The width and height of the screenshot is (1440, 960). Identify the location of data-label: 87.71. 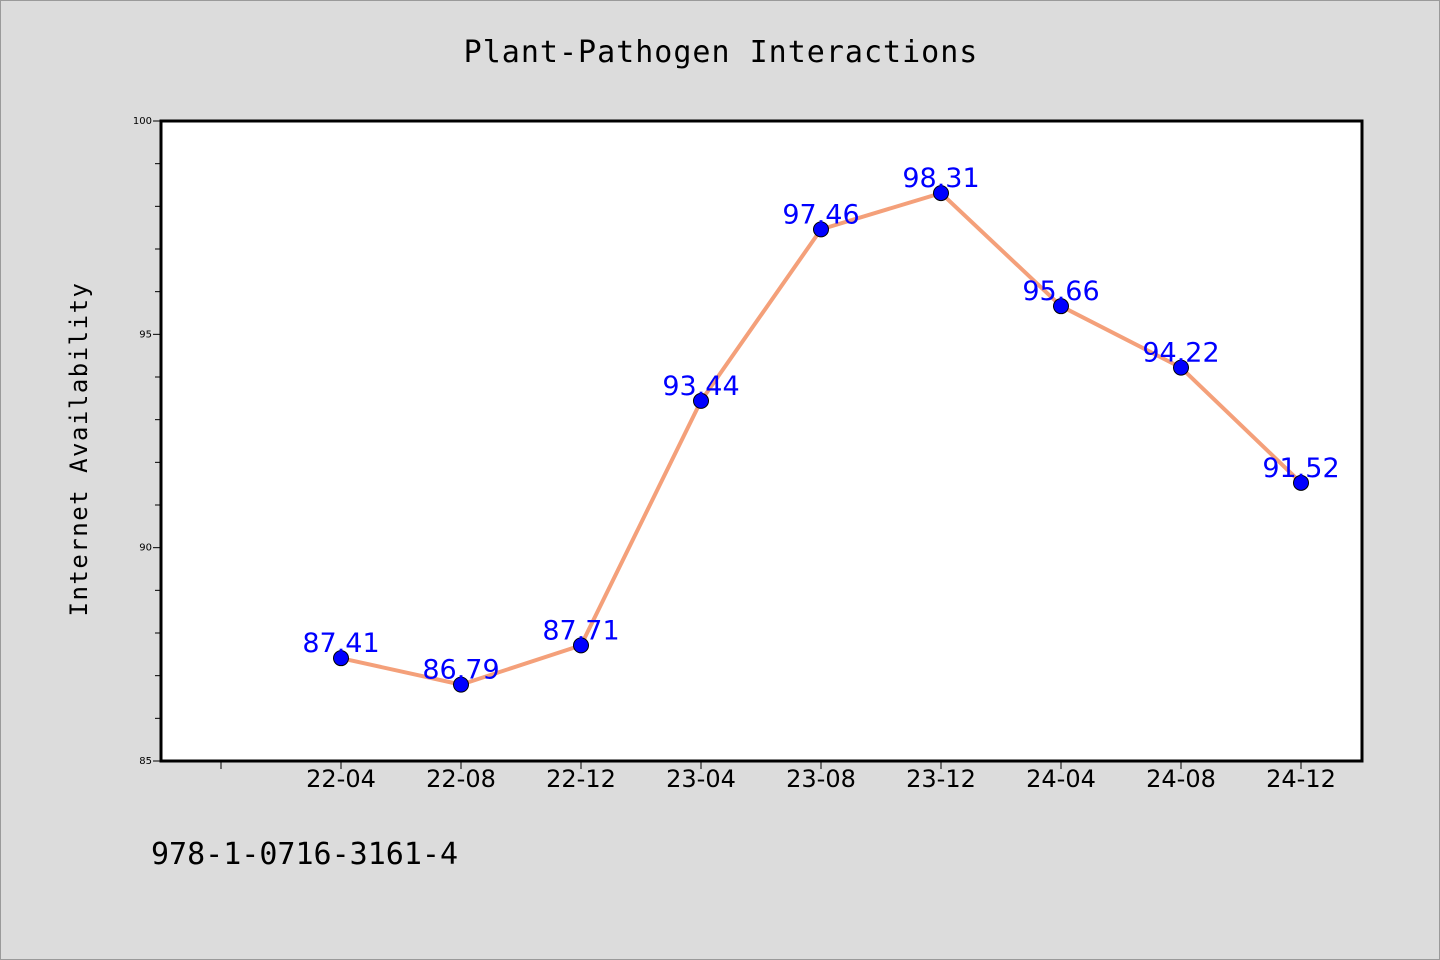
(580, 630).